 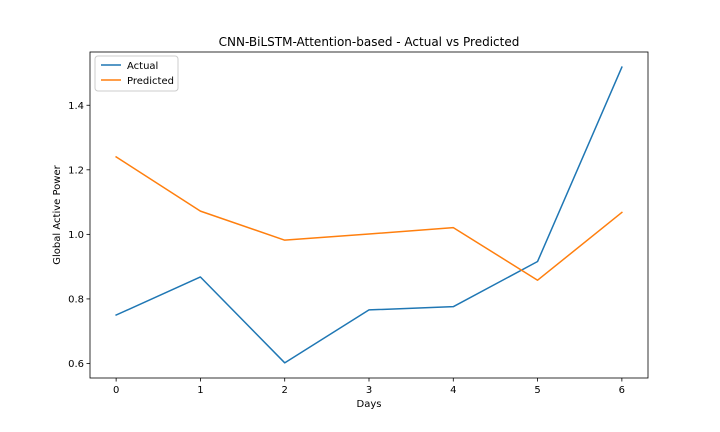 What do you see at coordinates (453, 390) in the screenshot?
I see `x-tick-label: 4` at bounding box center [453, 390].